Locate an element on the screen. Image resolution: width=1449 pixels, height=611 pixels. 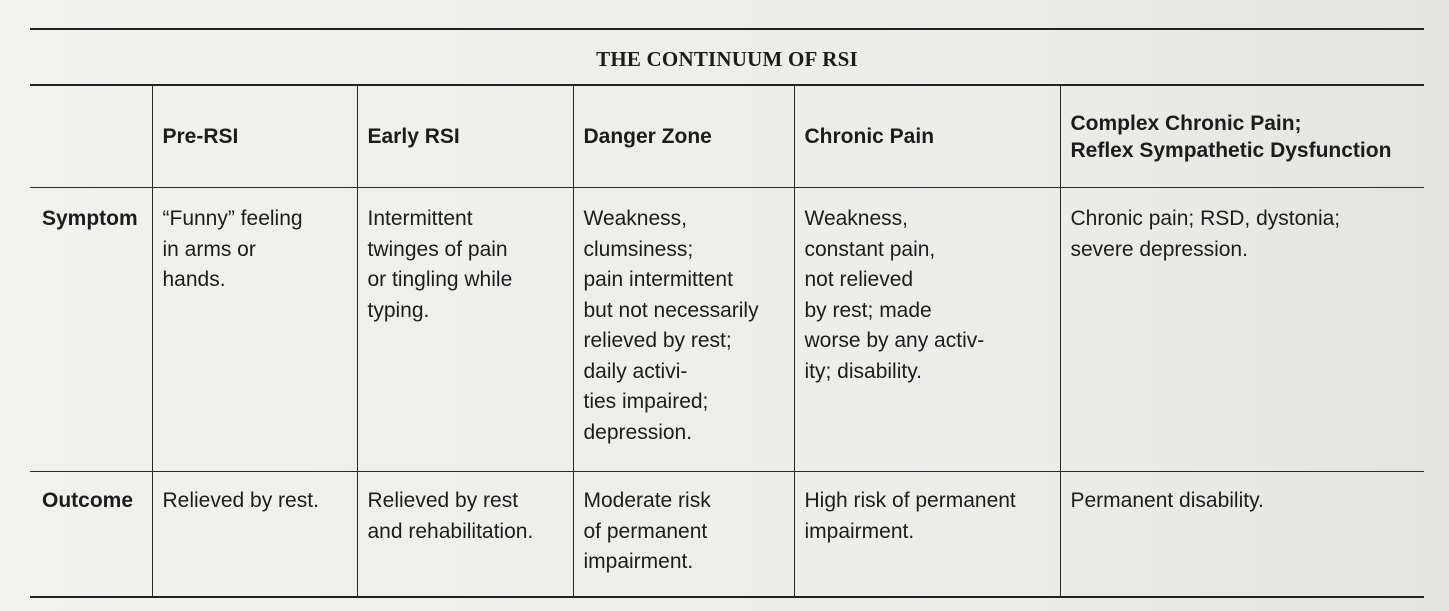
table-cell: Relieved by rest and rehabilitation. is located at coordinates (464, 534).